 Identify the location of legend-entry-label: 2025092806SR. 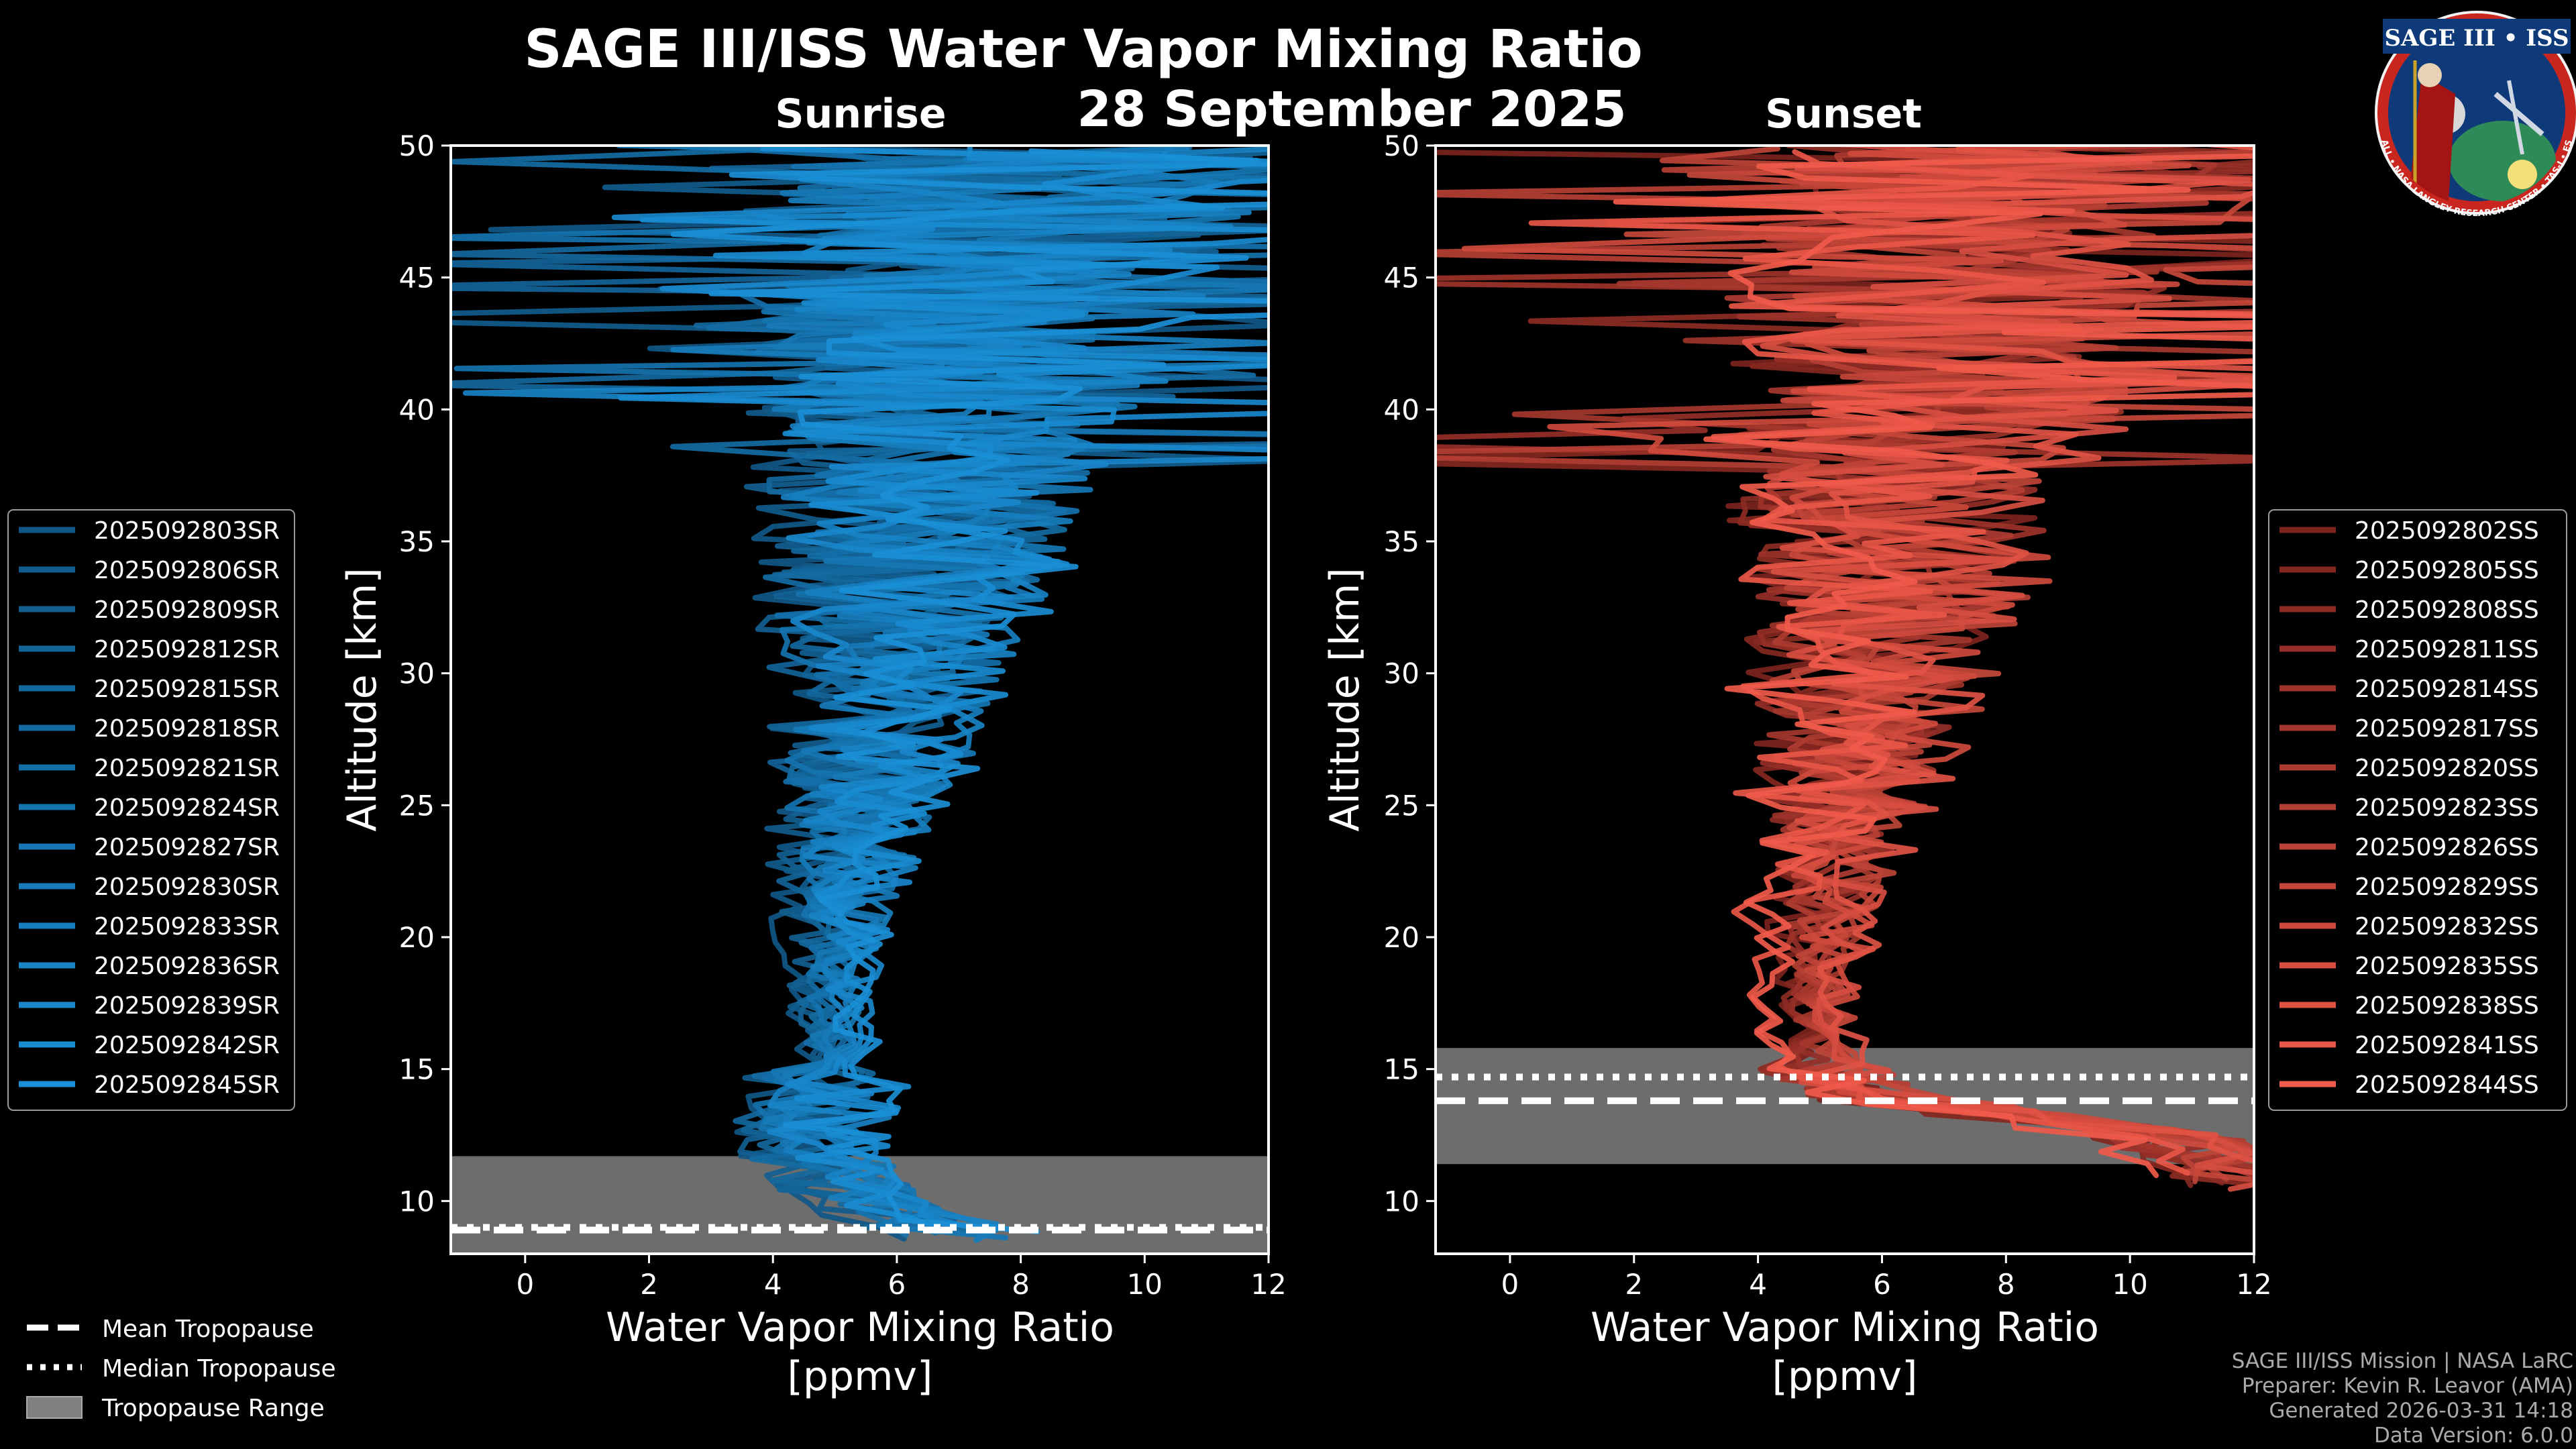
(187, 570).